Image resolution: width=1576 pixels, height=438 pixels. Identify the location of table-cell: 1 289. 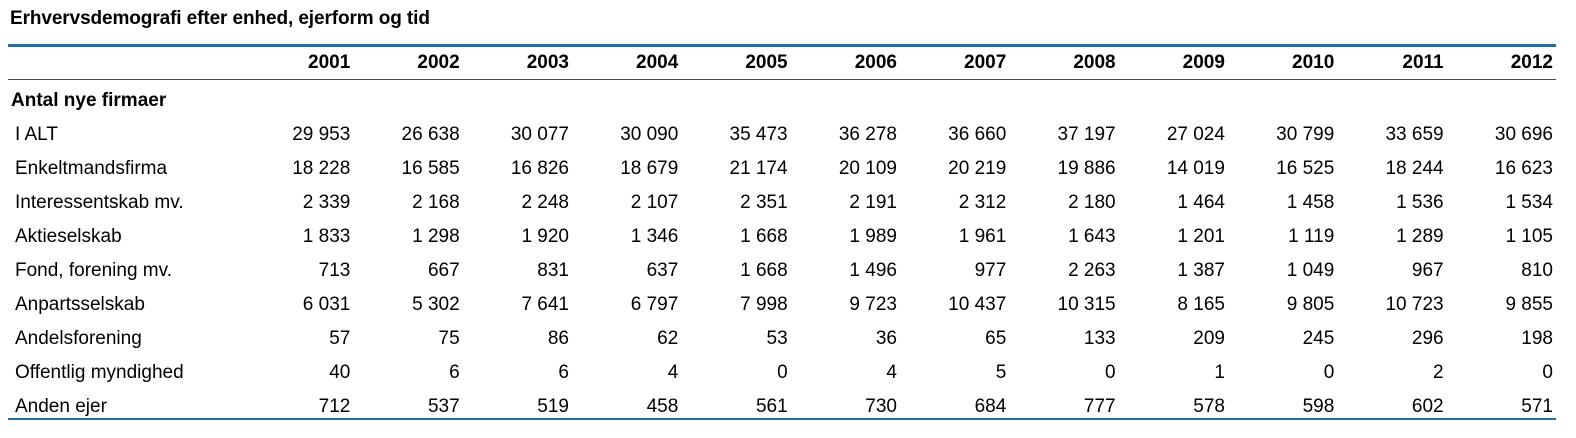
(1420, 236).